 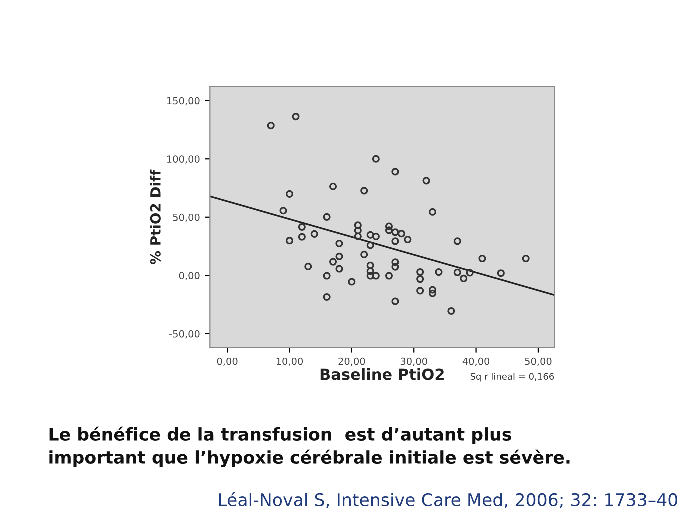 What do you see at coordinates (414, 362) in the screenshot?
I see `x-tick-label: 30,00` at bounding box center [414, 362].